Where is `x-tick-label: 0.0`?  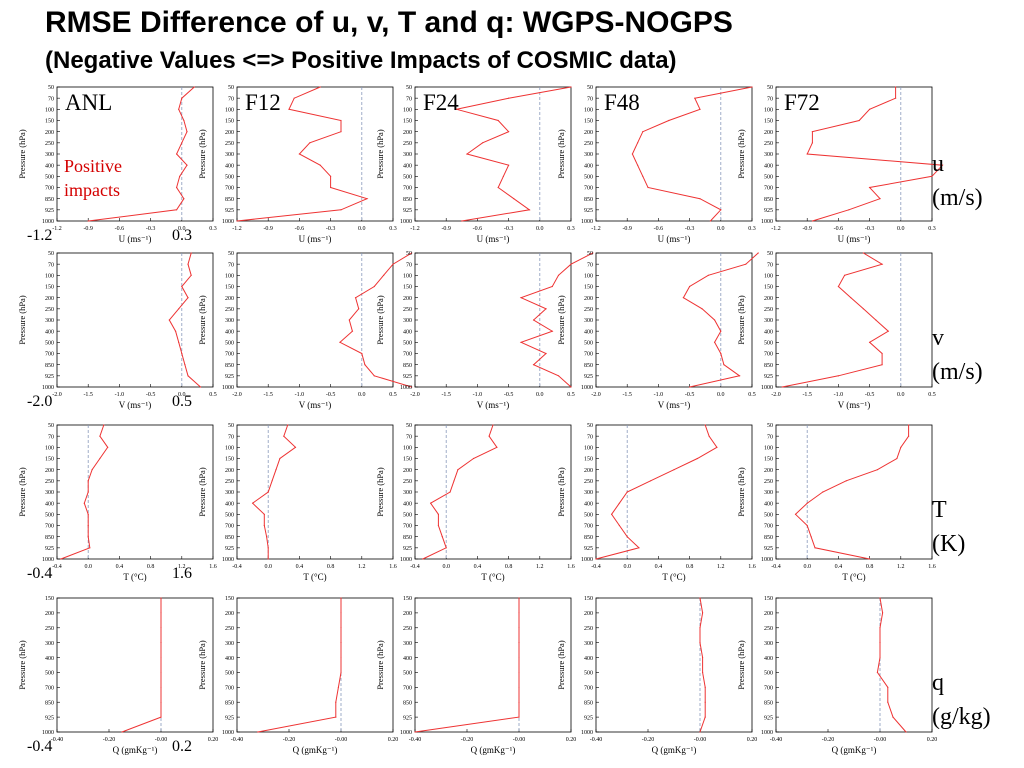
x-tick-label: 0.0 is located at coordinates (182, 395).